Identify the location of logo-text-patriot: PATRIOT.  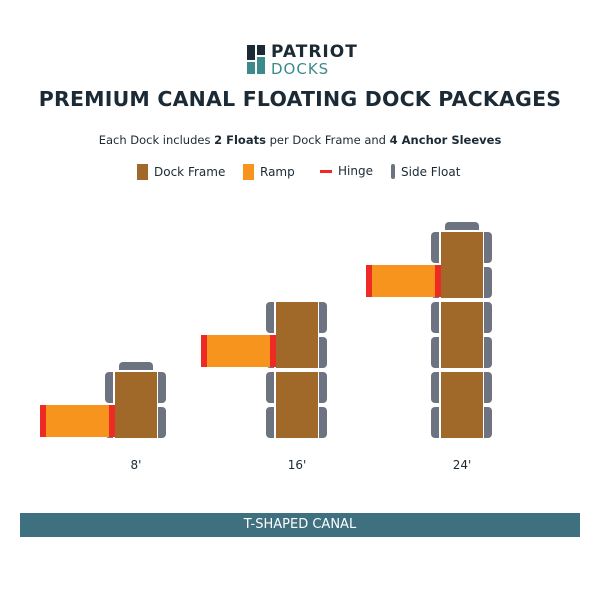
(314, 52).